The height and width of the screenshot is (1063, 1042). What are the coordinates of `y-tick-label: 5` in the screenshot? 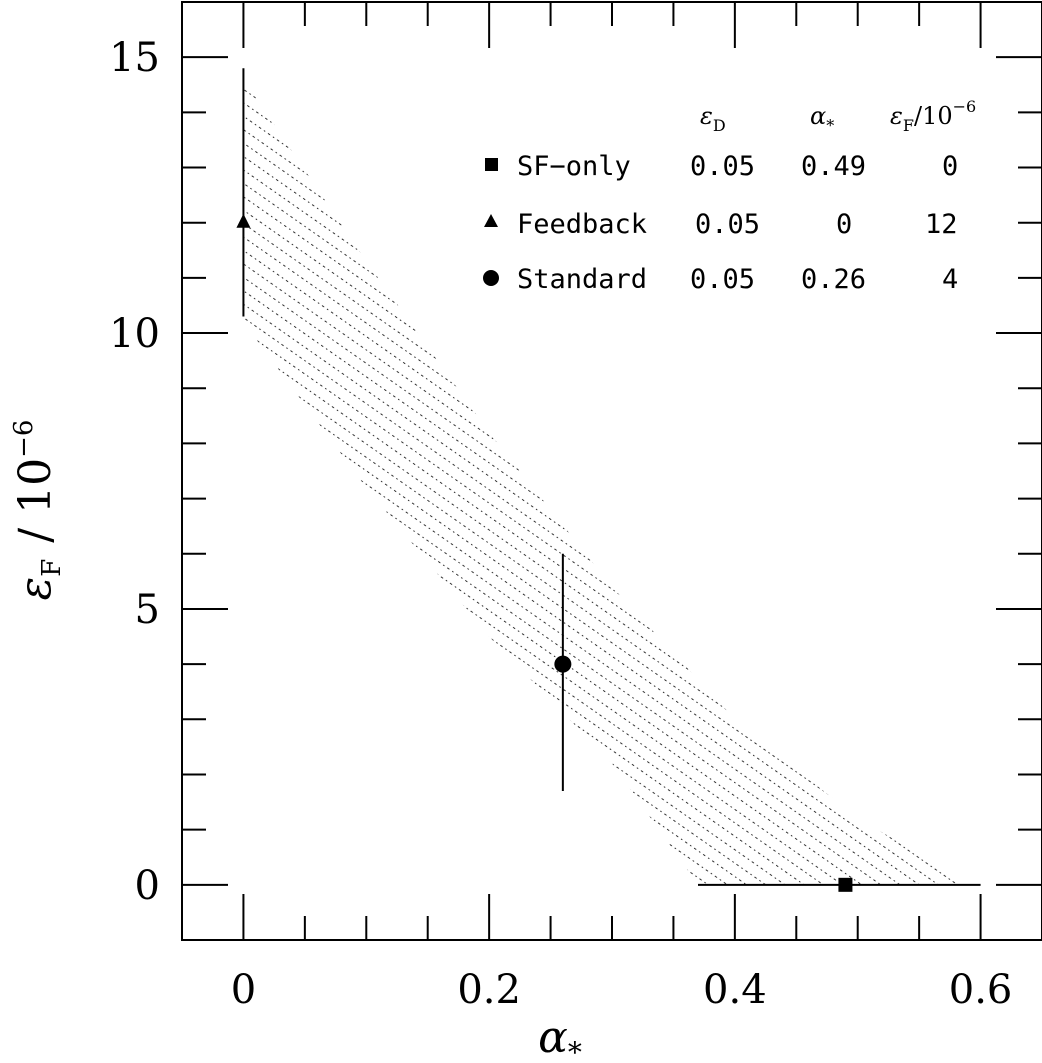 It's located at (147, 610).